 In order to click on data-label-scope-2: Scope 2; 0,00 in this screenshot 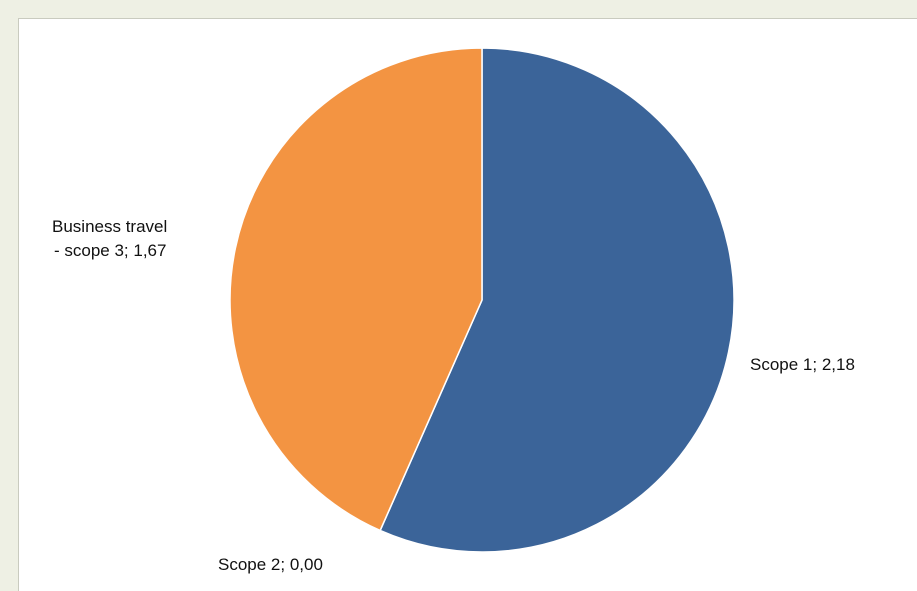, I will do `click(270, 564)`.